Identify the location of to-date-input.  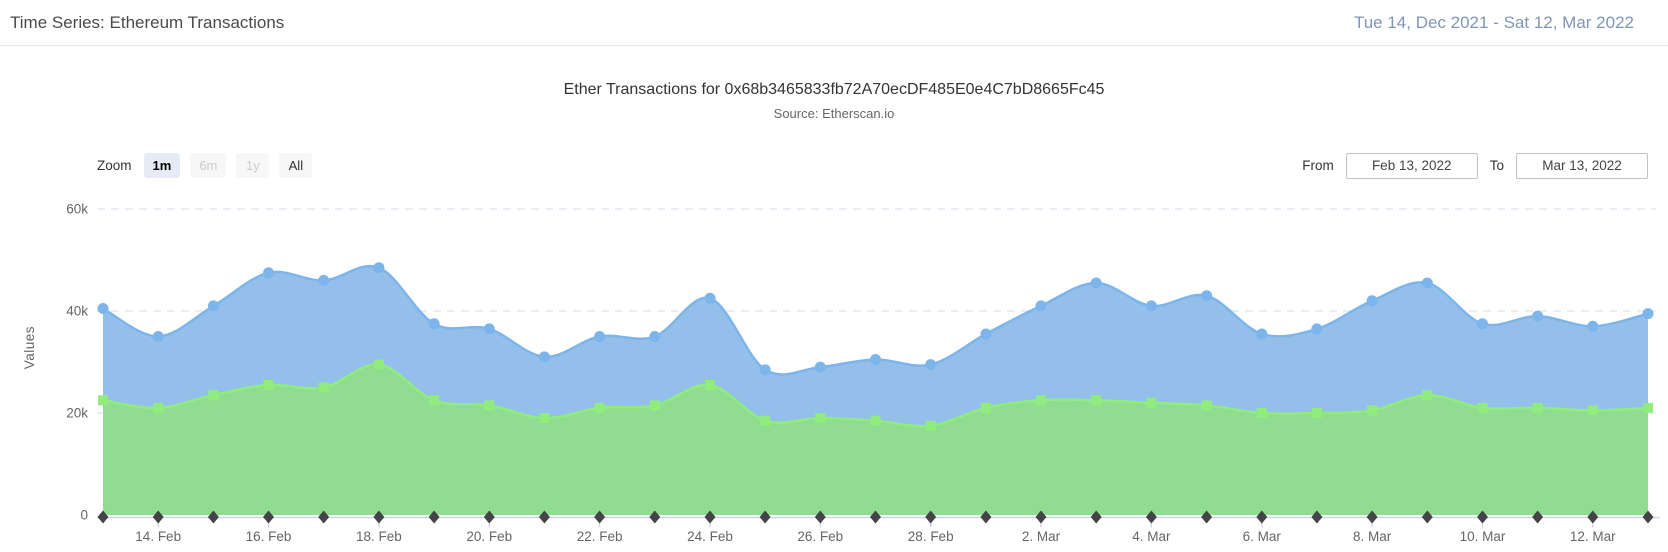
(1582, 165).